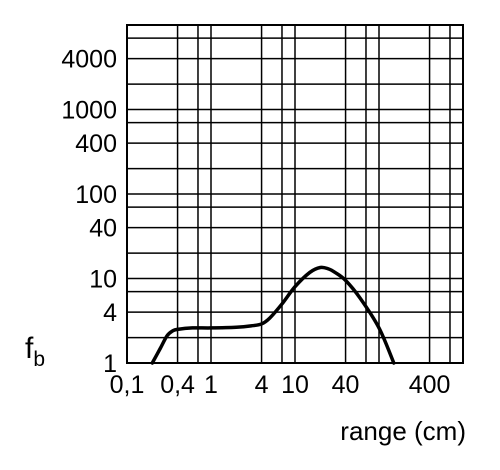  Describe the element at coordinates (177, 385) in the screenshot. I see `x-tick-label: 0,4` at that location.